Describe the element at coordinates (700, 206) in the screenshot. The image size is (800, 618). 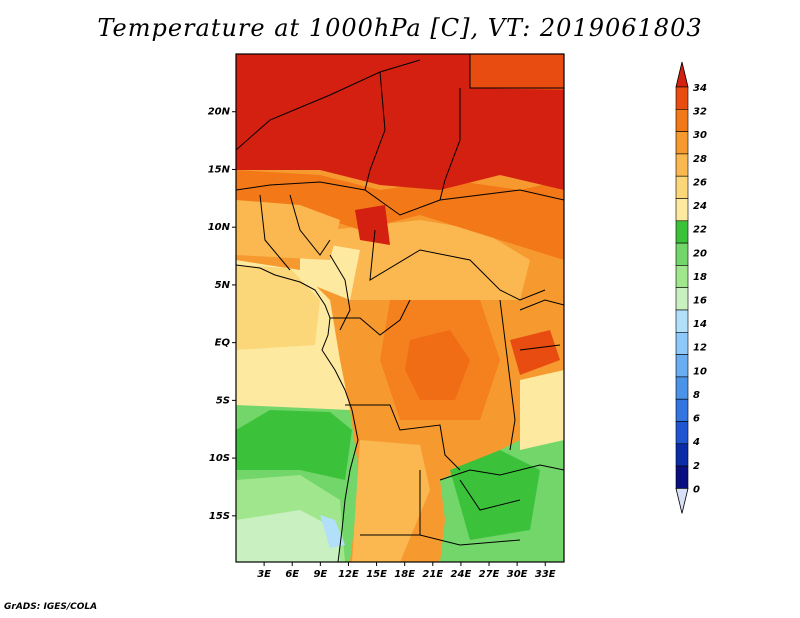
I see `colorbar-label: 24` at that location.